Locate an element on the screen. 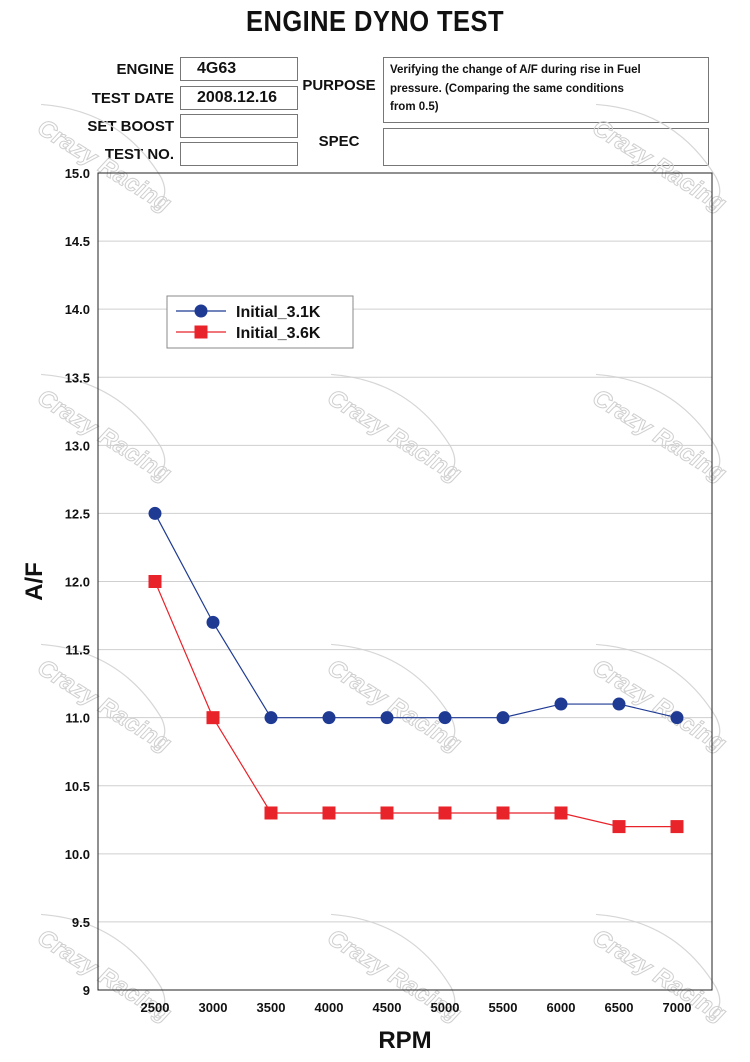  y-tick-label: 9 is located at coordinates (86, 990).